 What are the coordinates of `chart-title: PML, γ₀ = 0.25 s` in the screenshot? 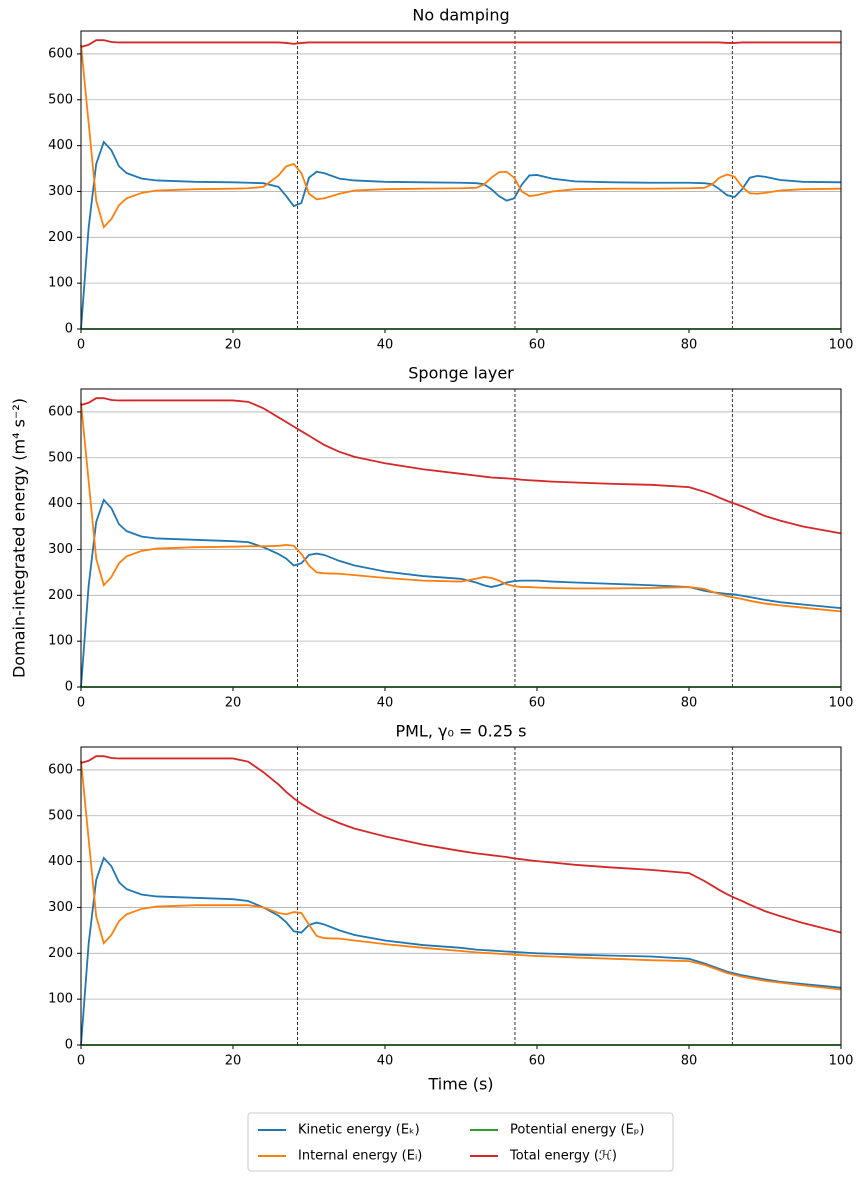 It's located at (460, 731).